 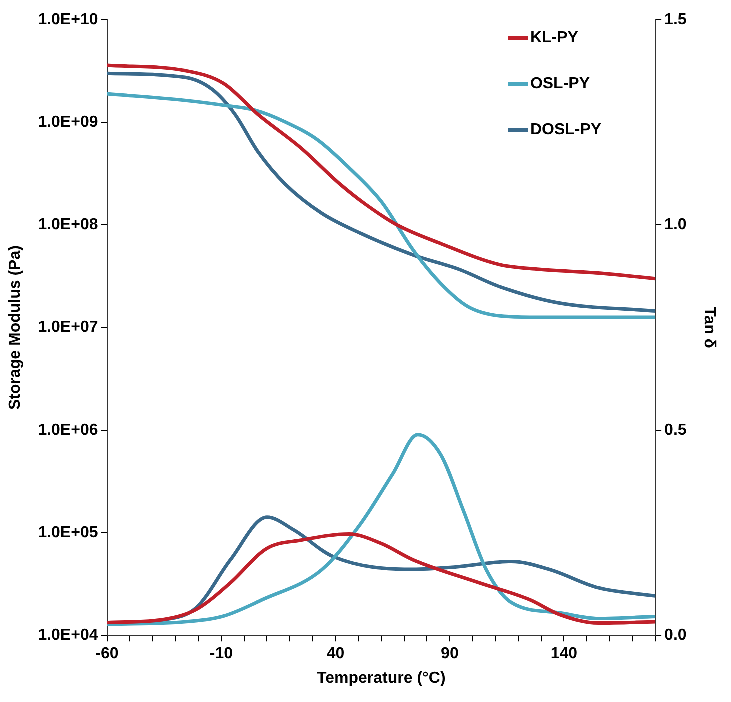 I want to click on x-tick-label: 90, so click(x=450, y=654).